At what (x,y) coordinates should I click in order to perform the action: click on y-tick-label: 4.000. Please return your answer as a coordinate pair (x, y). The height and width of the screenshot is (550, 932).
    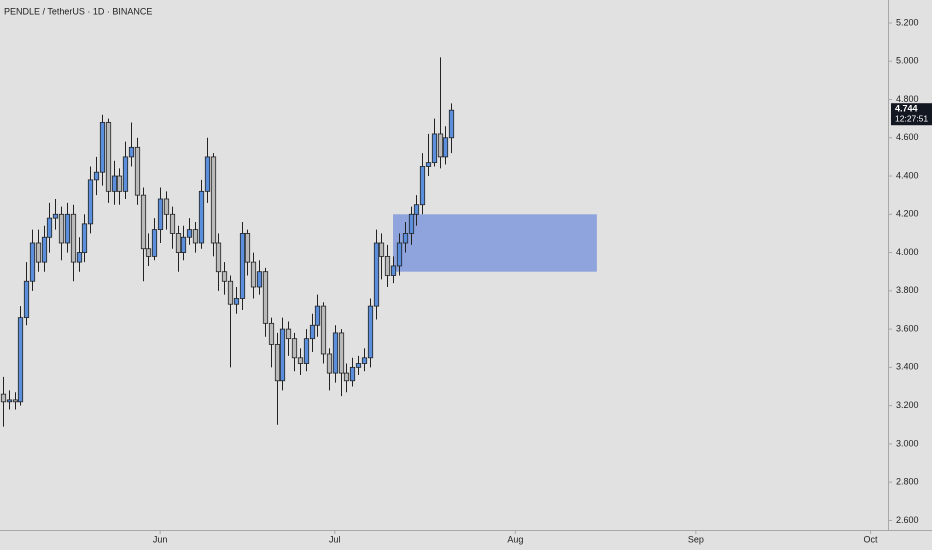
    Looking at the image, I should click on (907, 252).